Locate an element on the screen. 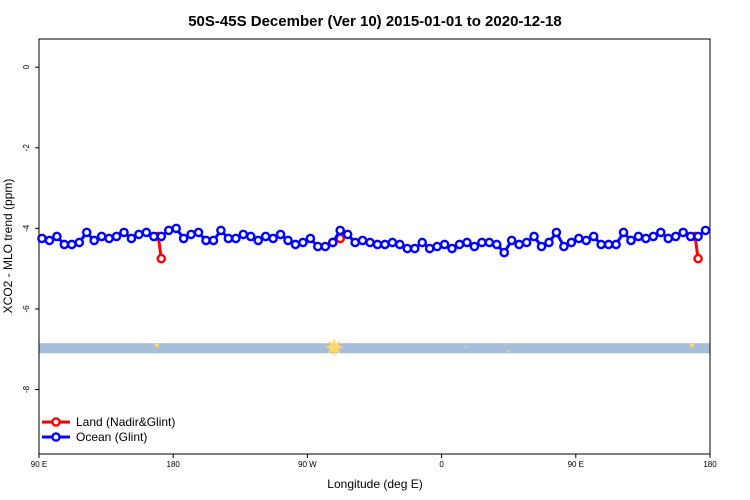 The width and height of the screenshot is (750, 500). land-band-bar is located at coordinates (374, 348).